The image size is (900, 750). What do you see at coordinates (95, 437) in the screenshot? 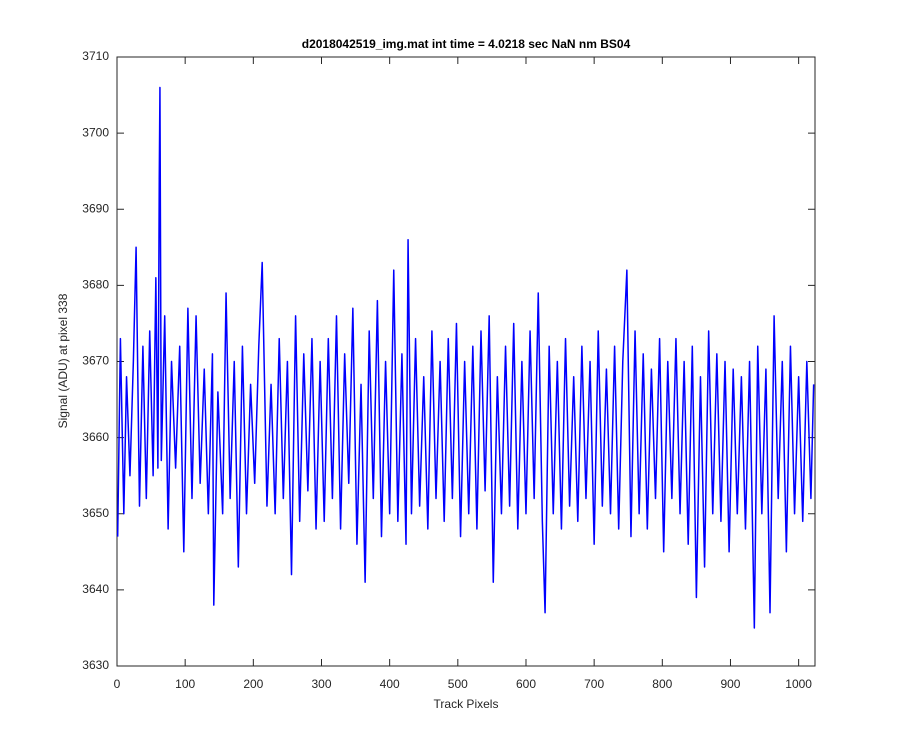
I see `y-tick-label: 3660` at bounding box center [95, 437].